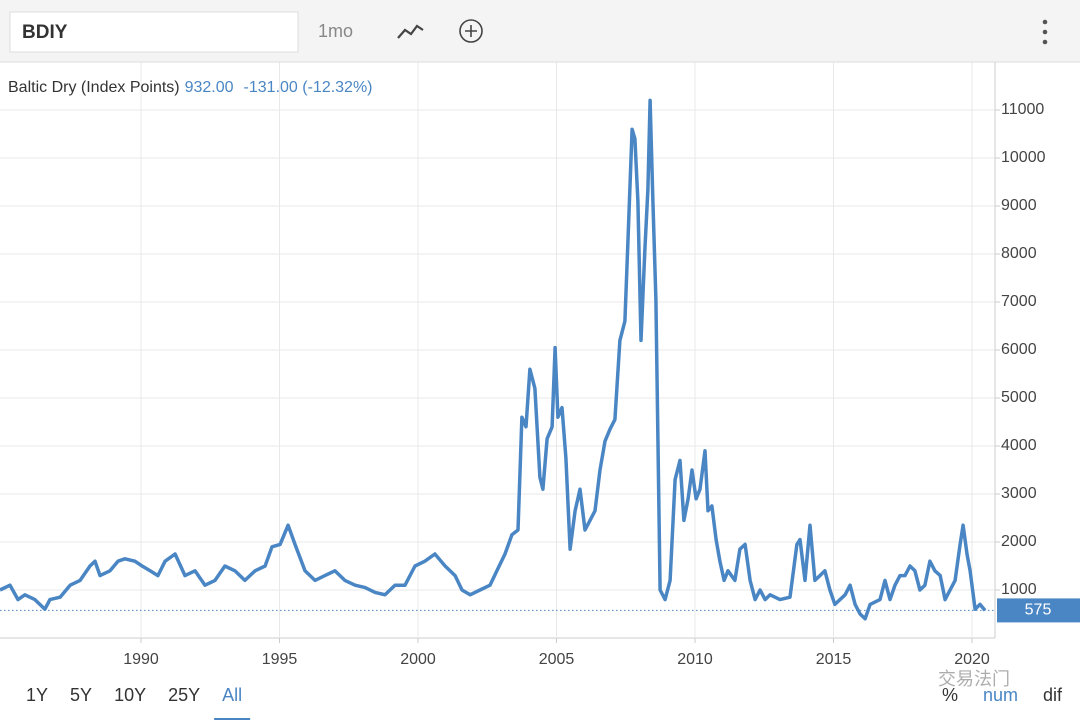  I want to click on y-tick-label: 3000, so click(1019, 493).